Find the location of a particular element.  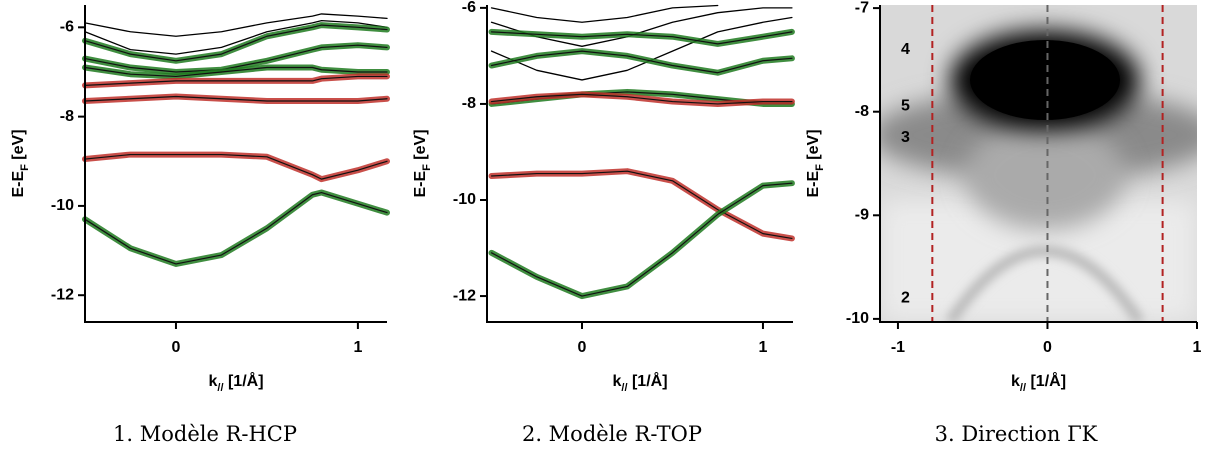

y-tick-label: -9 is located at coordinates (862, 215).